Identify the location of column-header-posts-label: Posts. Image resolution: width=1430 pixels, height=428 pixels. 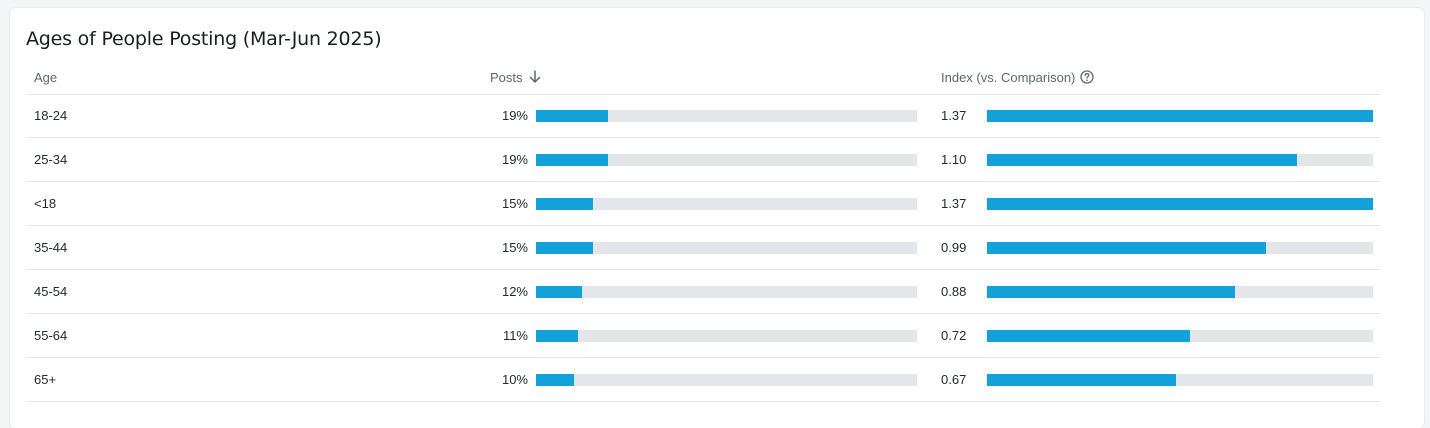
(506, 77).